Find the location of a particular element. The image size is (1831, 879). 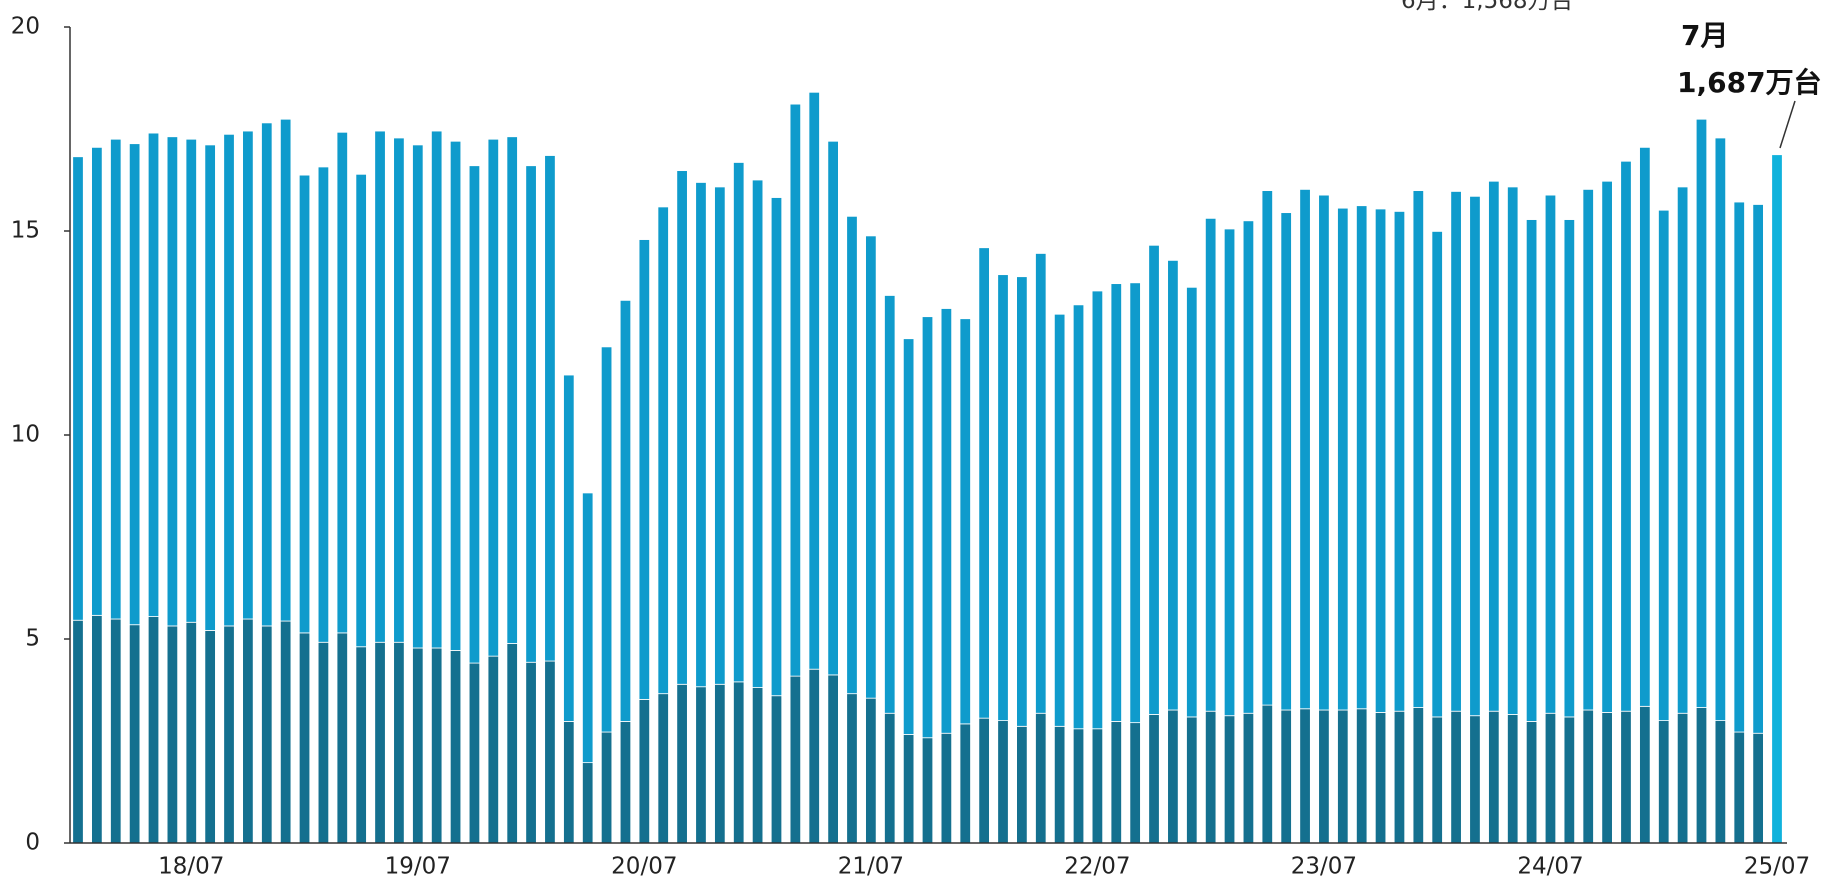

x-tick-label: 18/07 is located at coordinates (191, 866).